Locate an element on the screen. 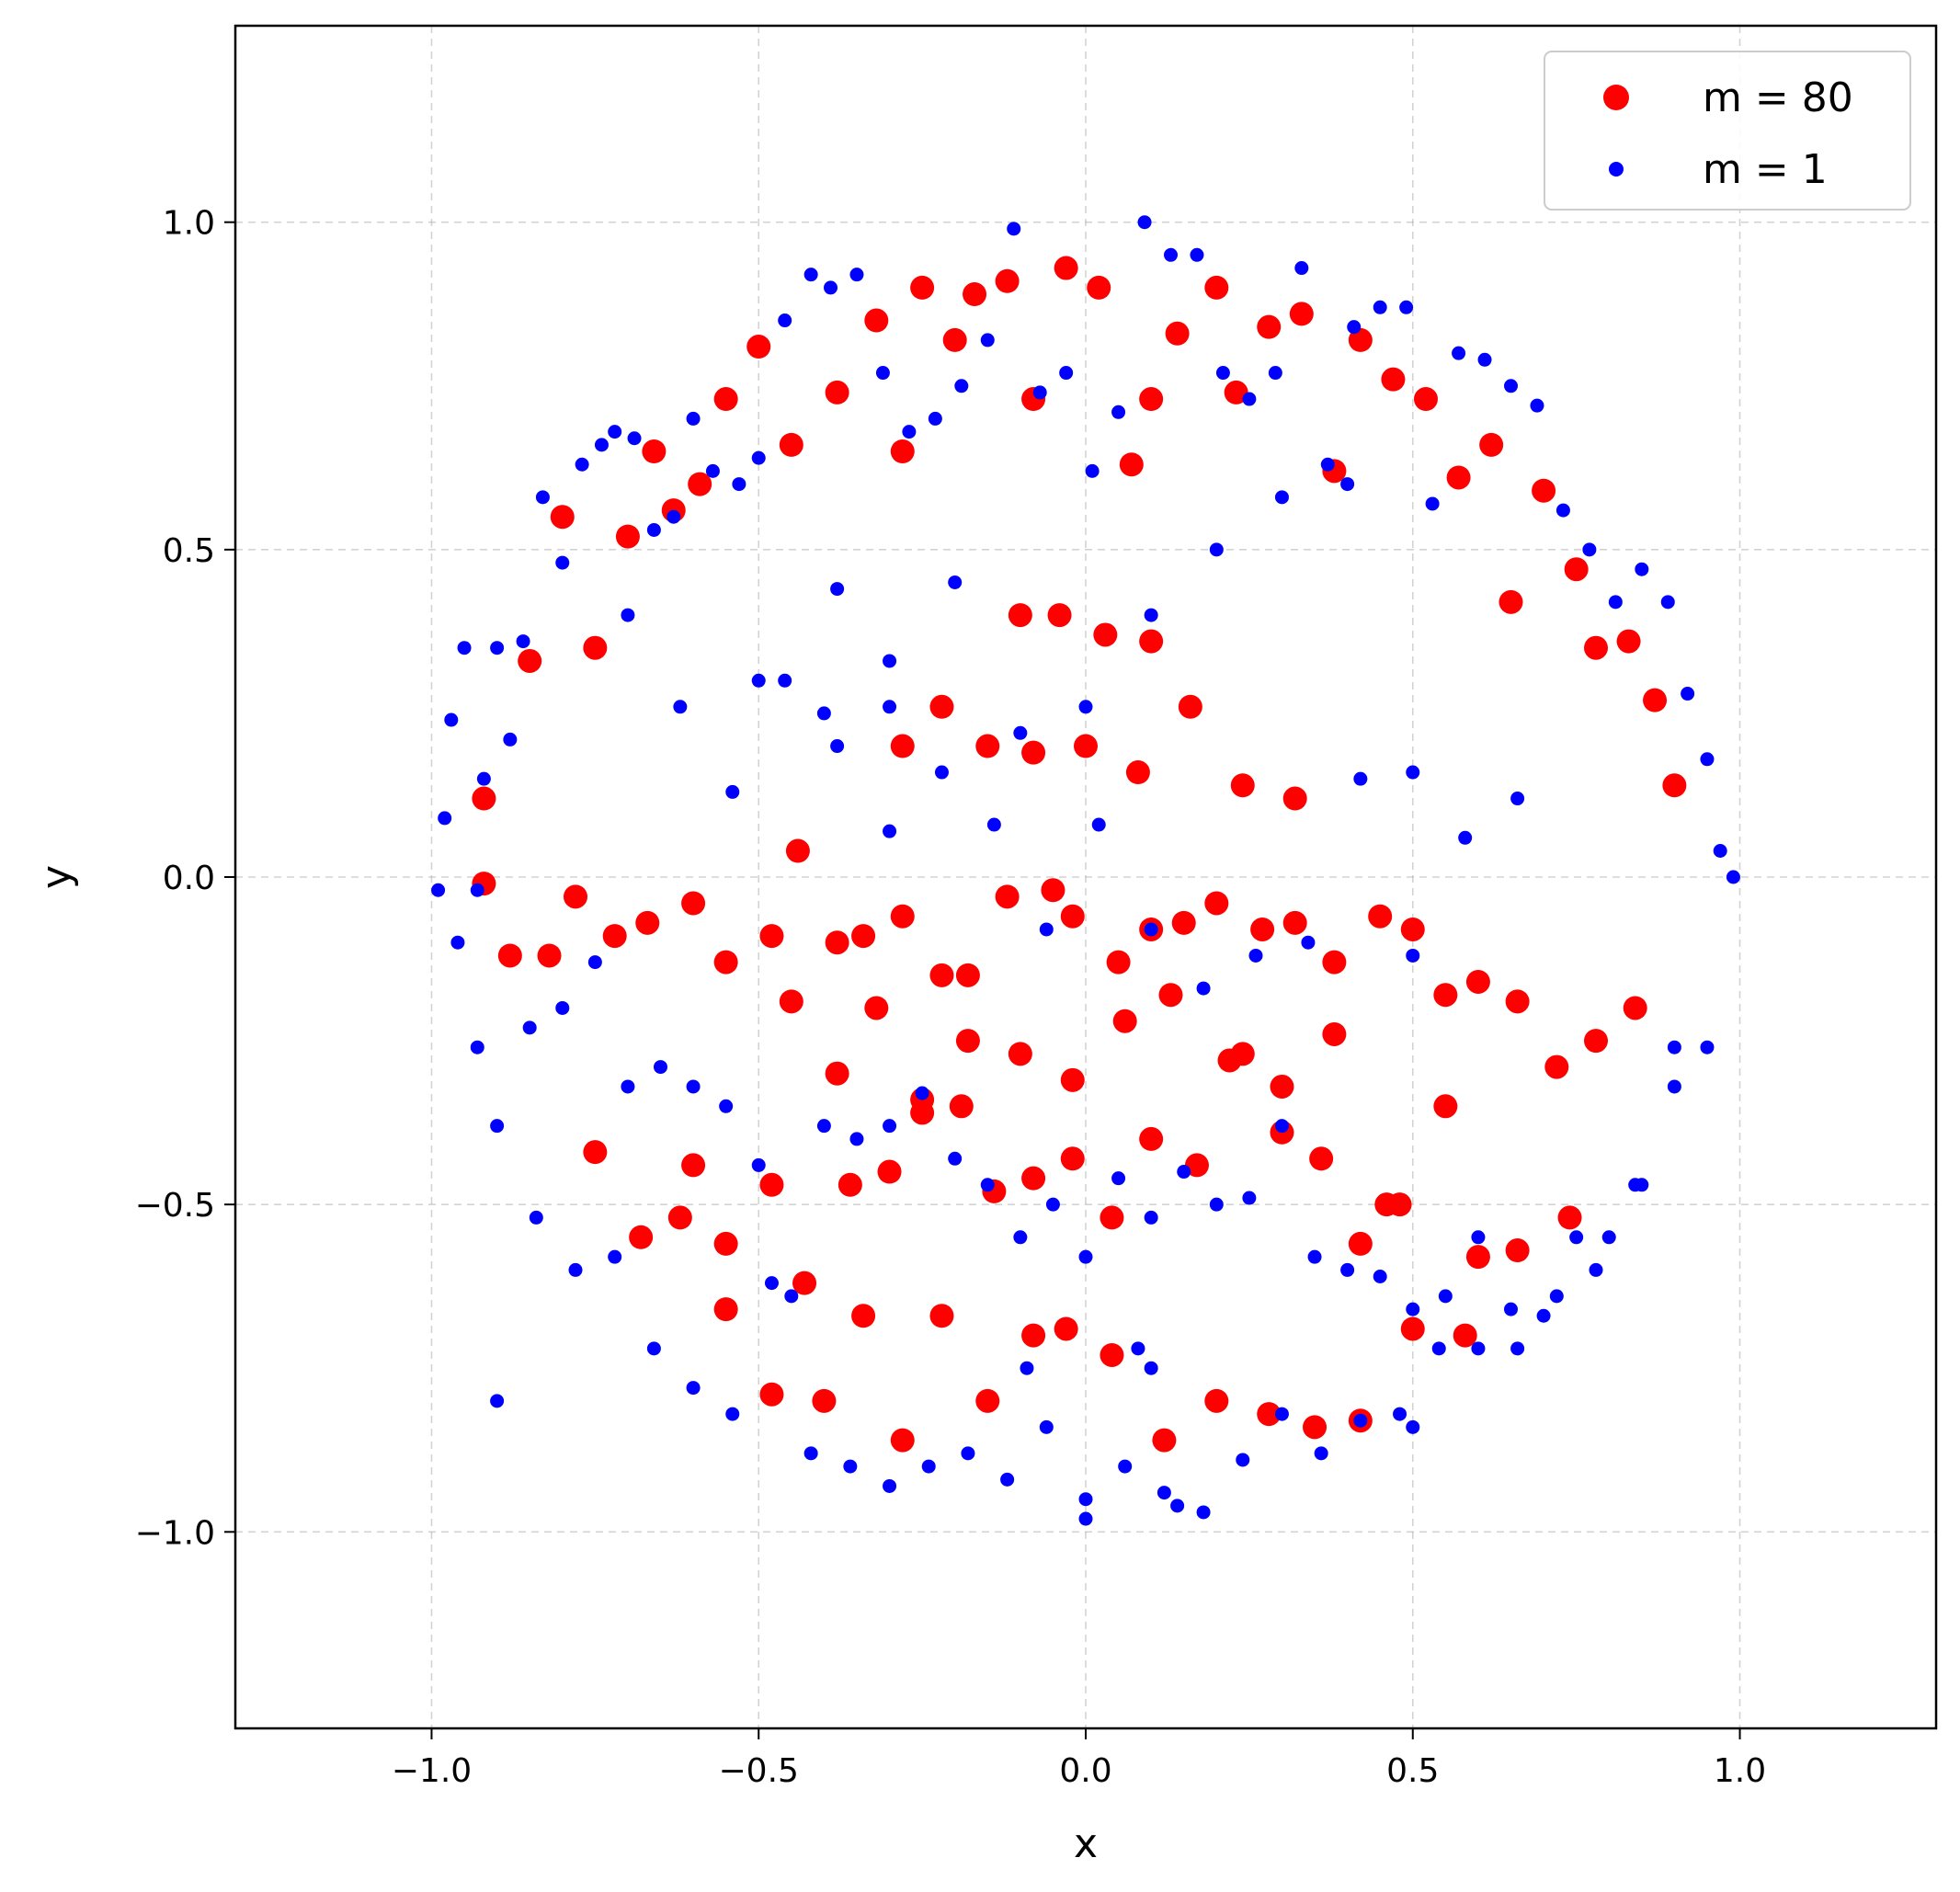 Image resolution: width=1960 pixels, height=1892 pixels. legend-label-m1: m = 1 is located at coordinates (1765, 169).